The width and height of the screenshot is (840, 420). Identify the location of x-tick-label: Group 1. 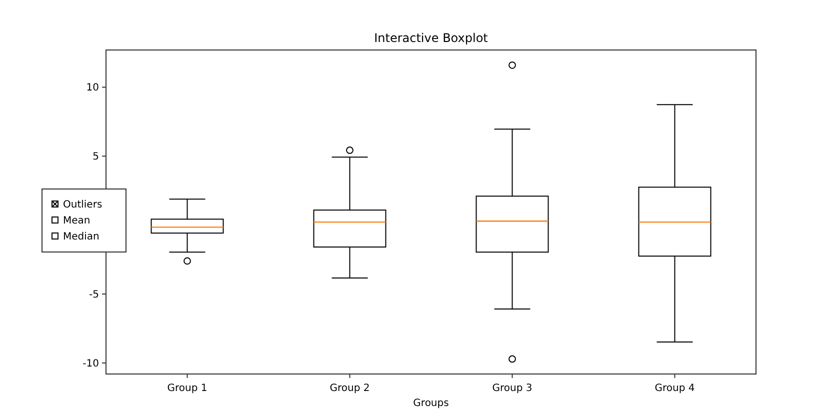
(187, 388).